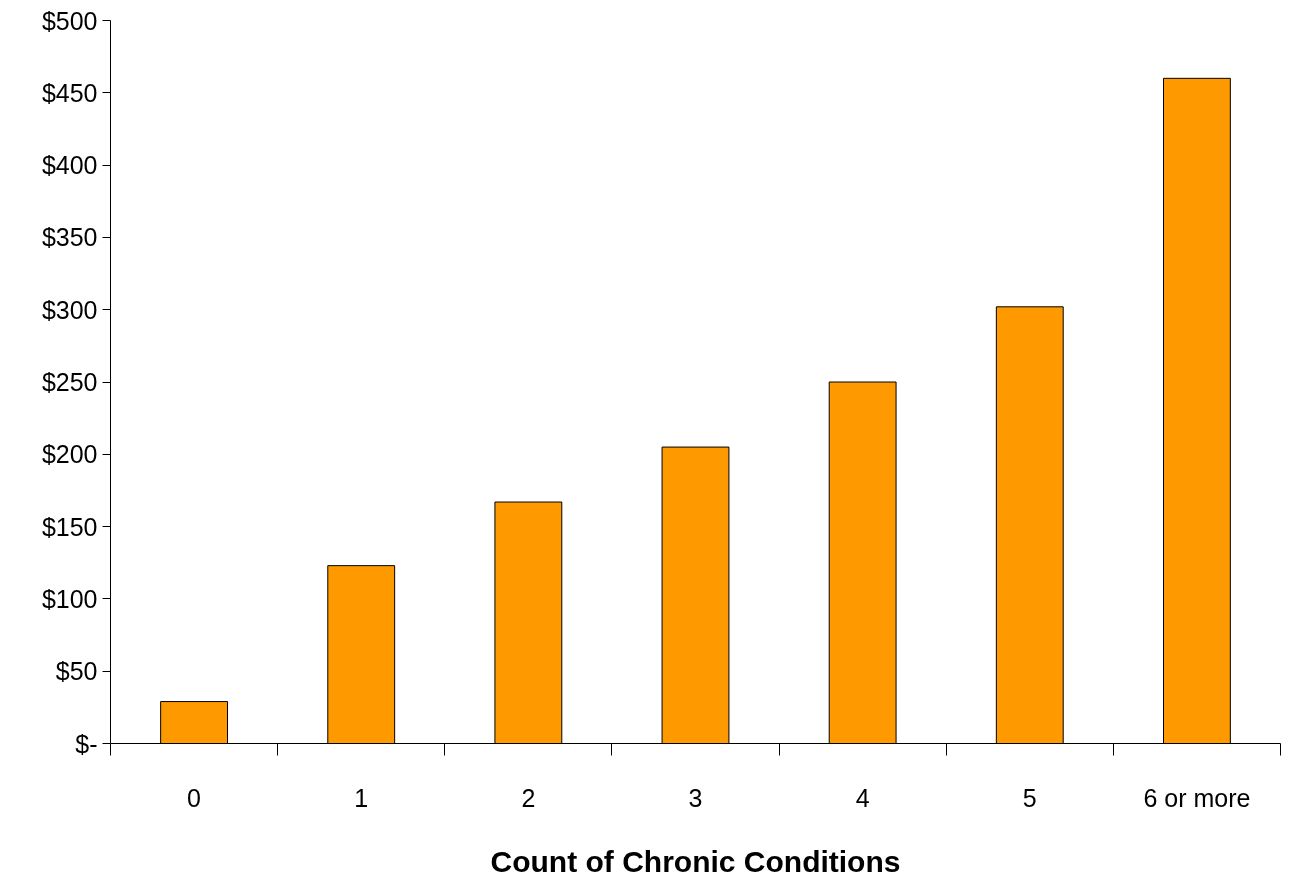  What do you see at coordinates (1197, 797) in the screenshot?
I see `x-tick-label: 6 or more` at bounding box center [1197, 797].